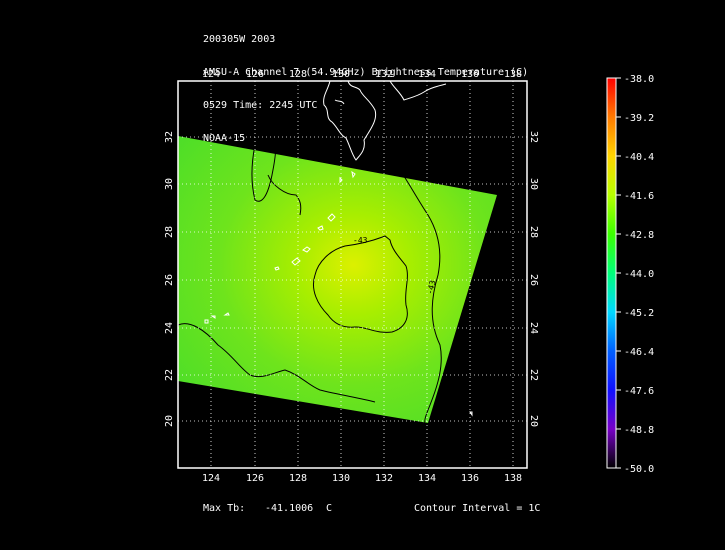  What do you see at coordinates (639, 313) in the screenshot?
I see `colorbar-label: -45.2` at bounding box center [639, 313].